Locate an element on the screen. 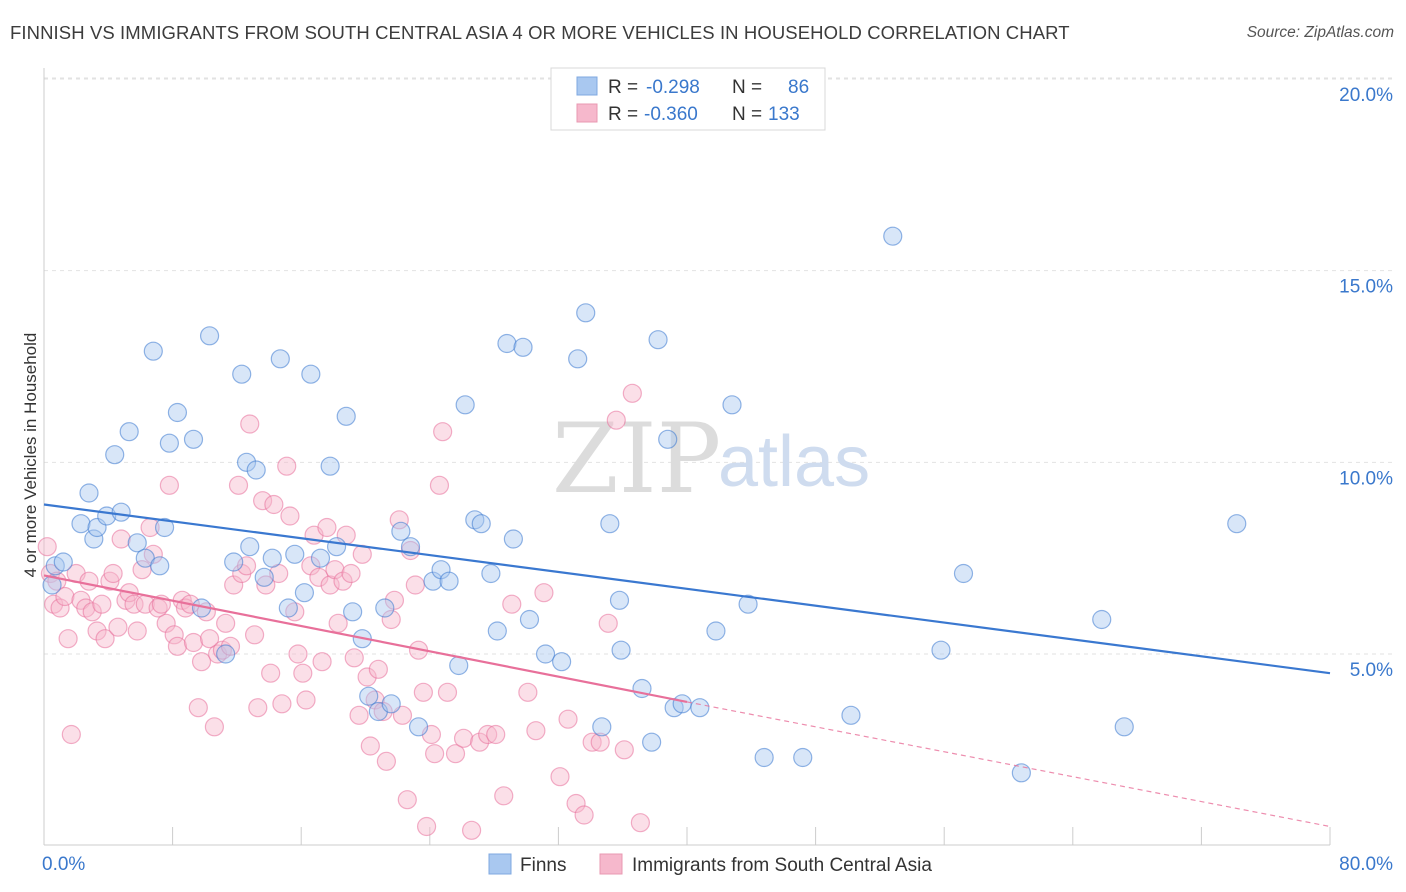 Image resolution: width=1406 pixels, height=892 pixels. watermark: ZIP atlas is located at coordinates (711, 459).